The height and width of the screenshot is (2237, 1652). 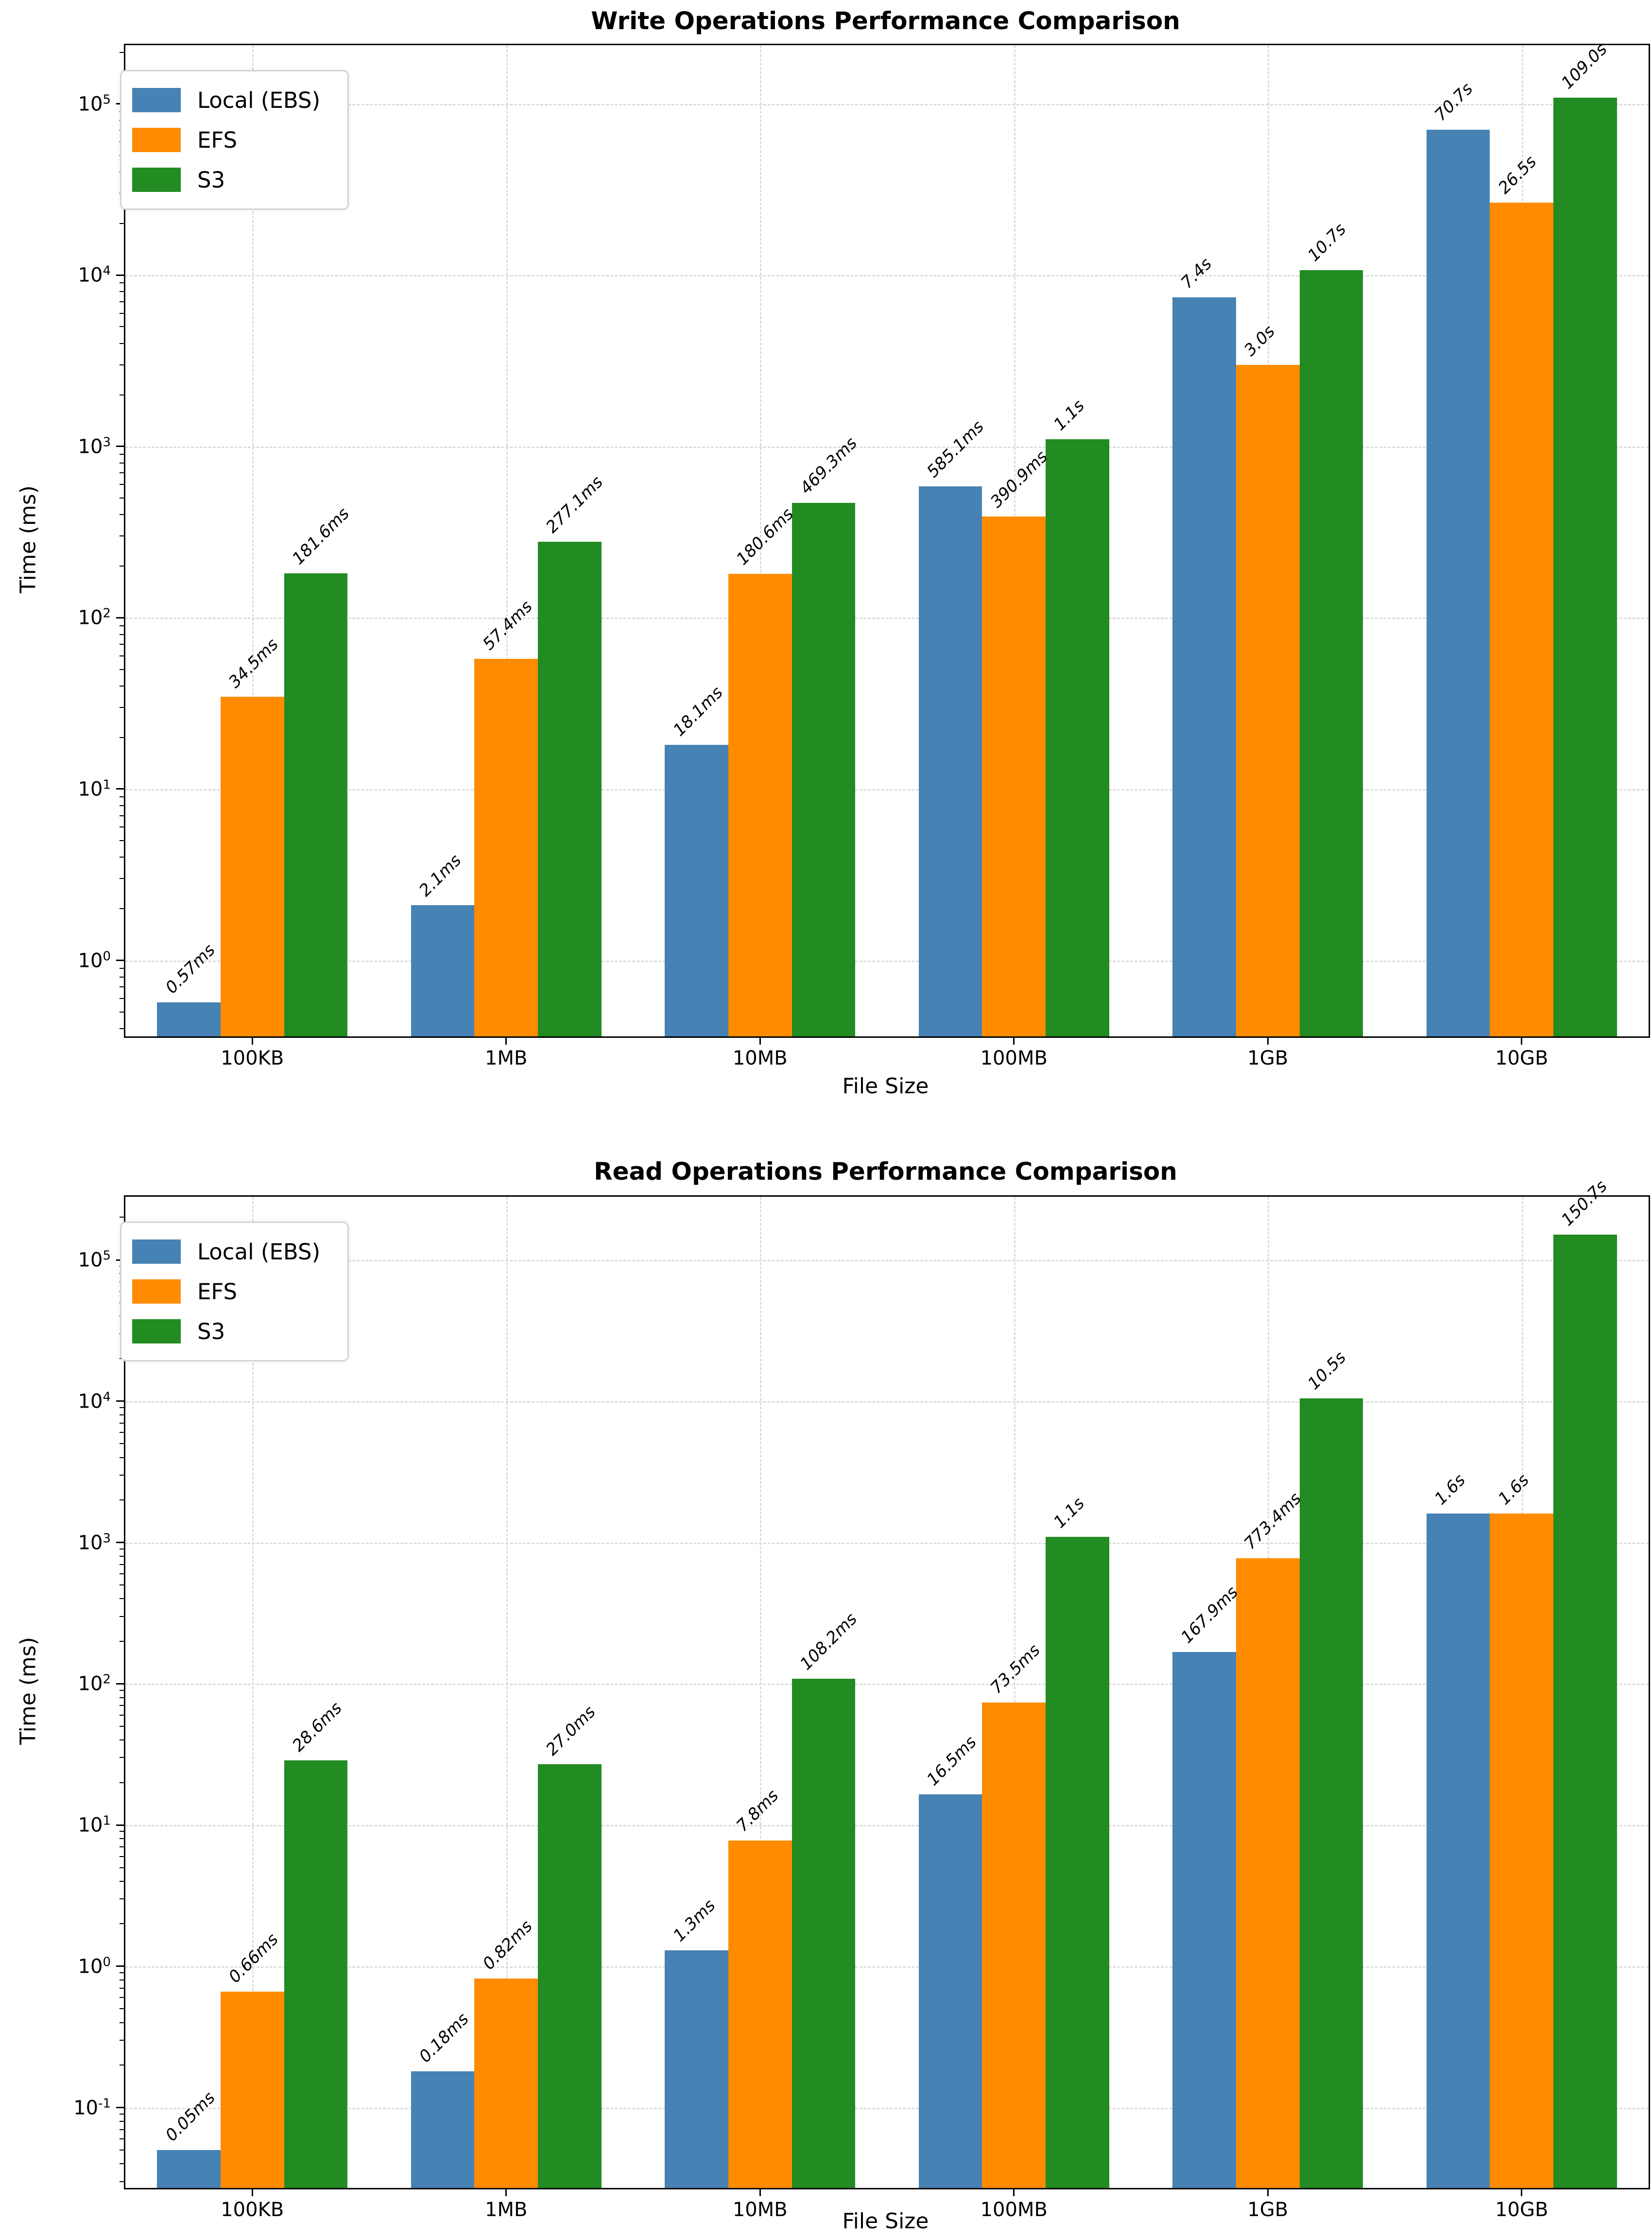 What do you see at coordinates (506, 2210) in the screenshot?
I see `x-tick-label: 1MB` at bounding box center [506, 2210].